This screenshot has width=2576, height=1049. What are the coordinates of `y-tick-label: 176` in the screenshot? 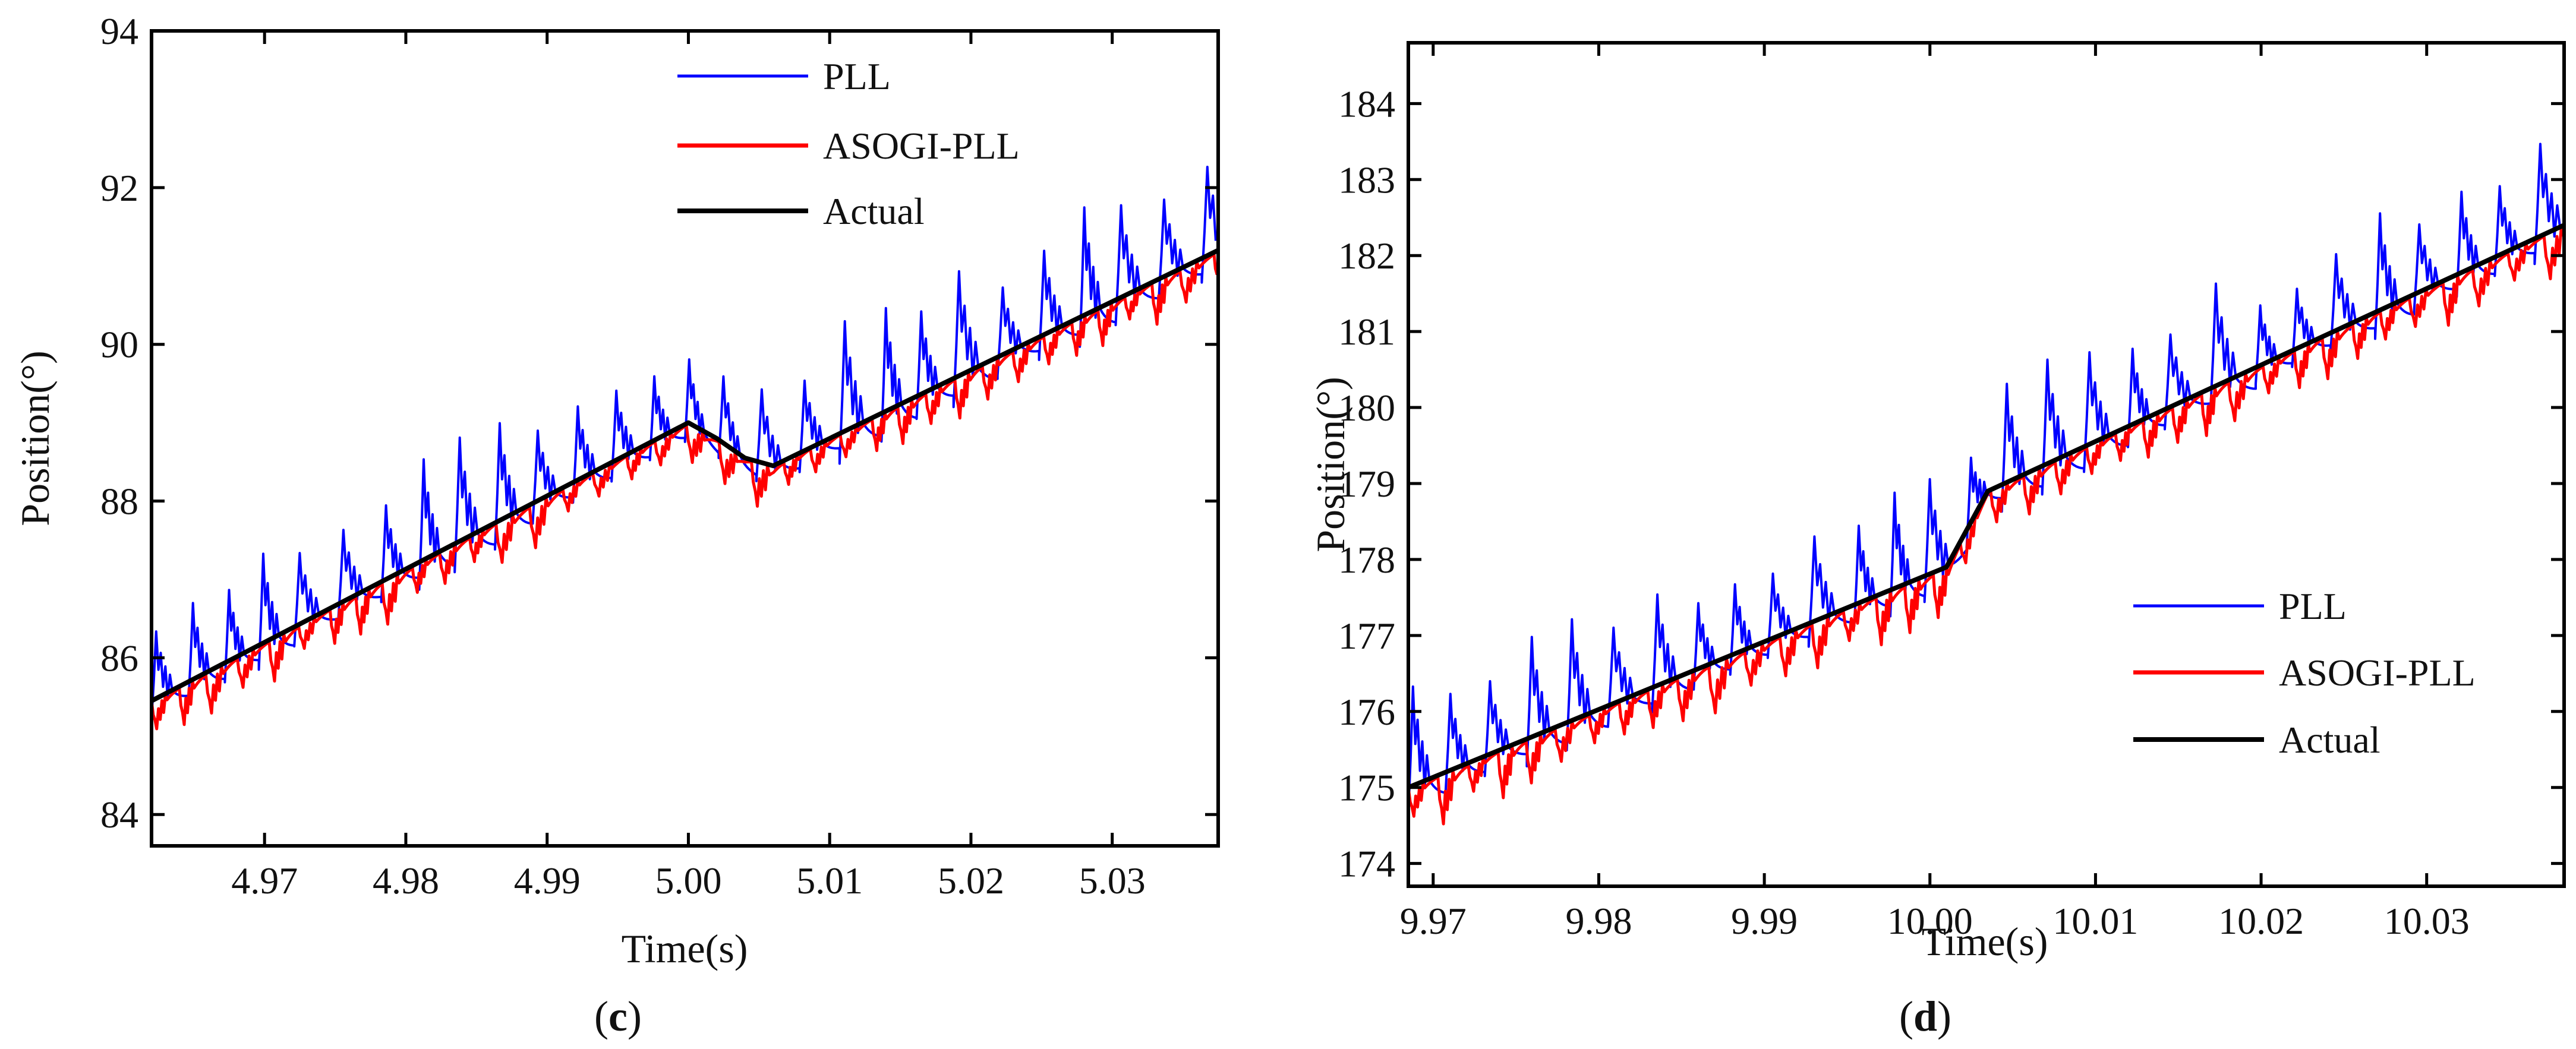 It's located at (1367, 712).